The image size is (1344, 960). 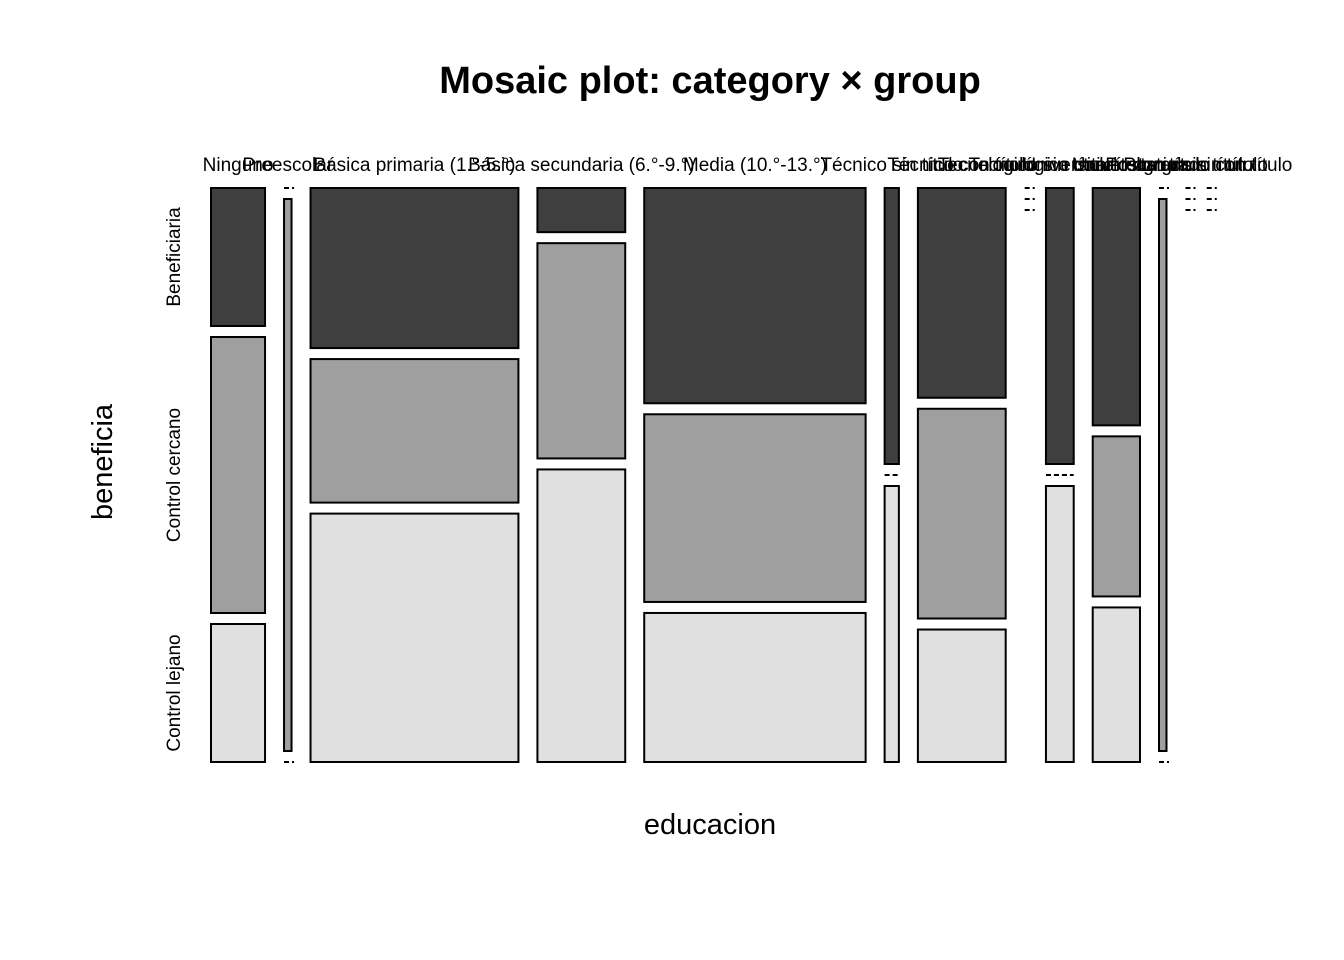 What do you see at coordinates (414, 637) in the screenshot?
I see `tile-basica-primaria-1-5-control-lejano` at bounding box center [414, 637].